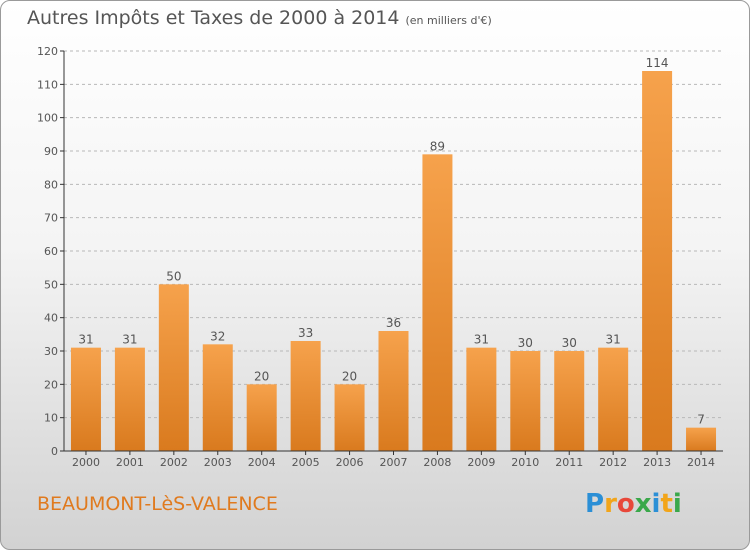 This screenshot has height=550, width=750. I want to click on title-text: Autres Impôts et Taxes de 2000 à 2014, so click(213, 18).